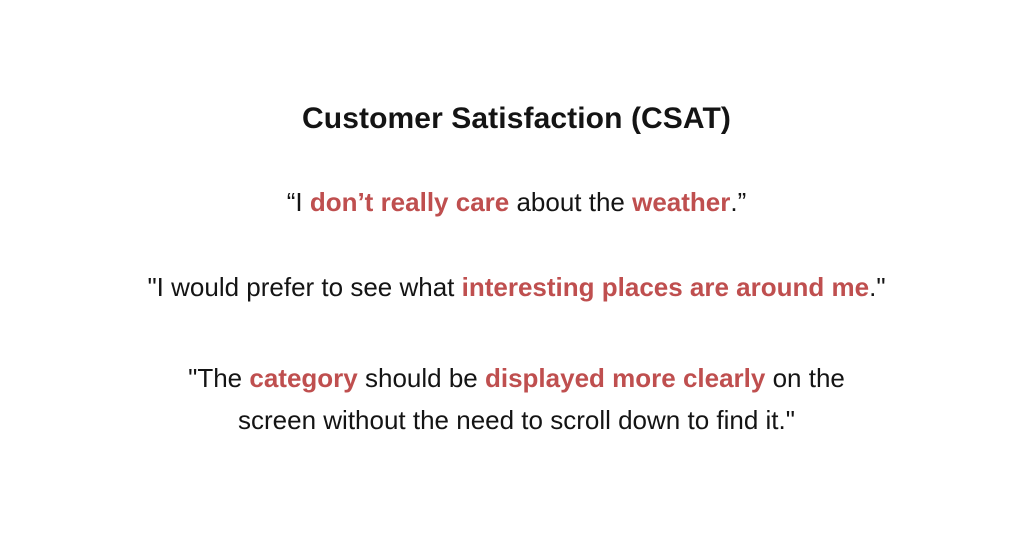 The image size is (1033, 543). Describe the element at coordinates (805, 378) in the screenshot. I see `quote-3-text: on the` at that location.